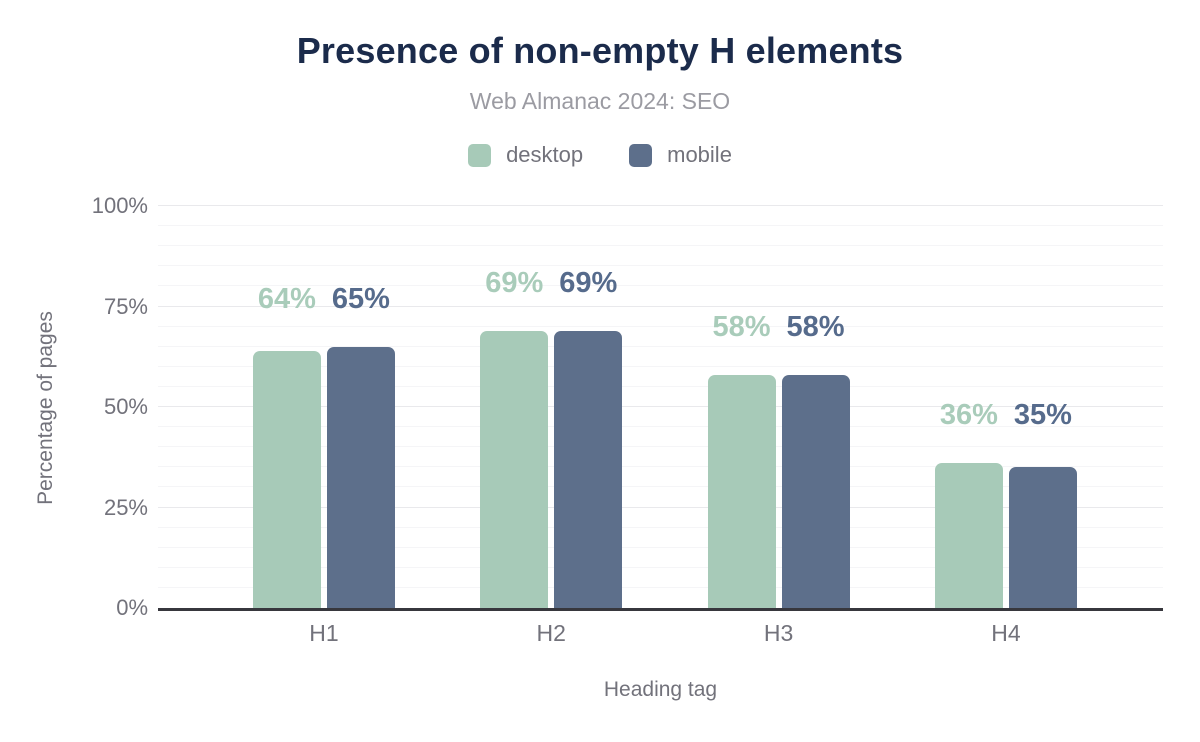  Describe the element at coordinates (815, 326) in the screenshot. I see `bar-label-mobile-H3: 58%` at that location.